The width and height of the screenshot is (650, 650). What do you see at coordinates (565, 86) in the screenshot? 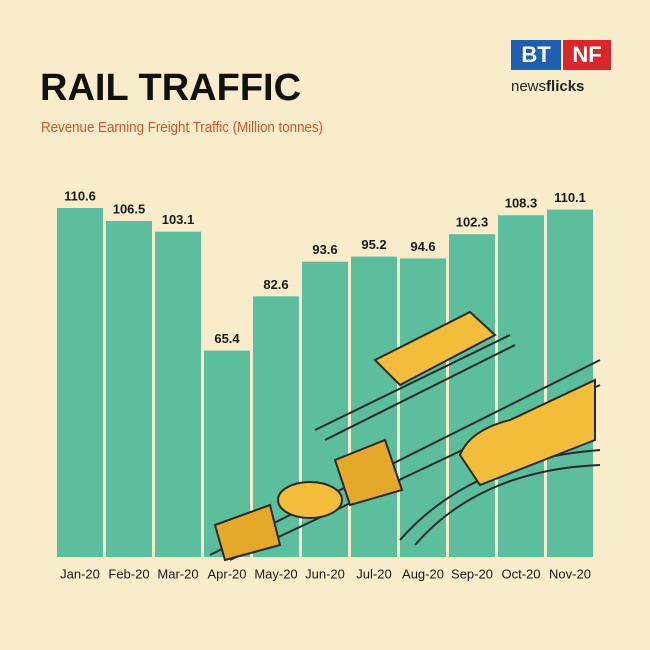
I see `logo-tagline-part: flicks` at bounding box center [565, 86].